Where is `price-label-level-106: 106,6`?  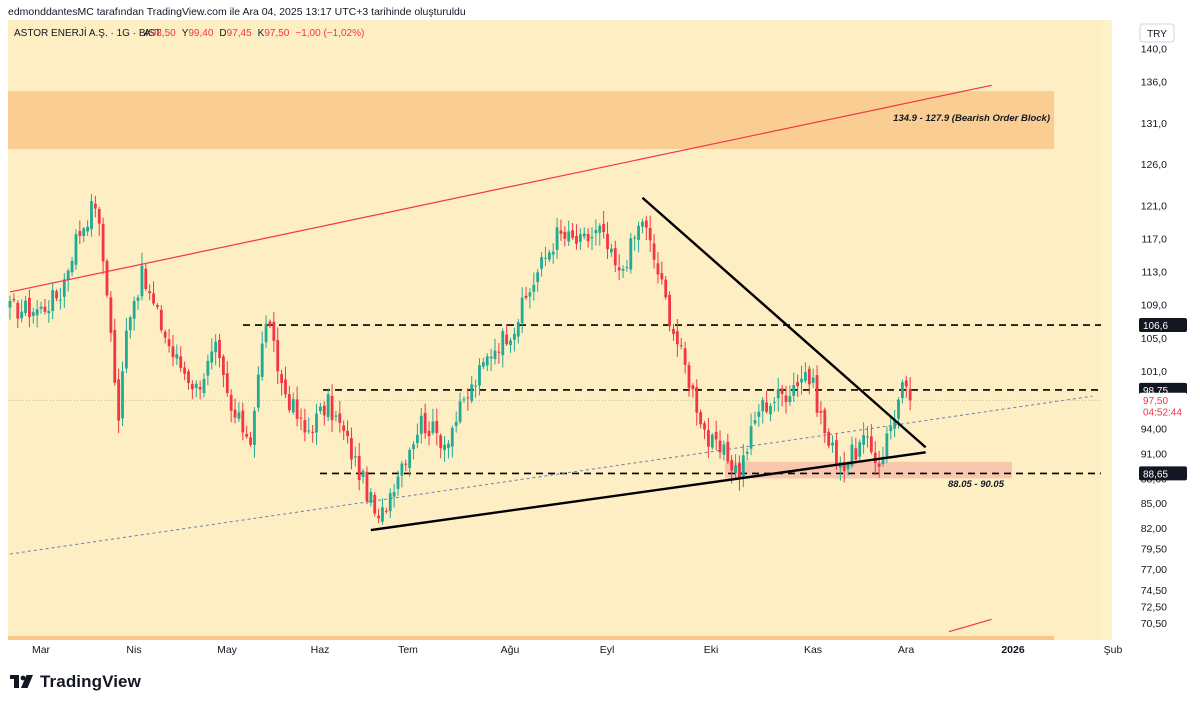
price-label-level-106: 106,6 is located at coordinates (1163, 325).